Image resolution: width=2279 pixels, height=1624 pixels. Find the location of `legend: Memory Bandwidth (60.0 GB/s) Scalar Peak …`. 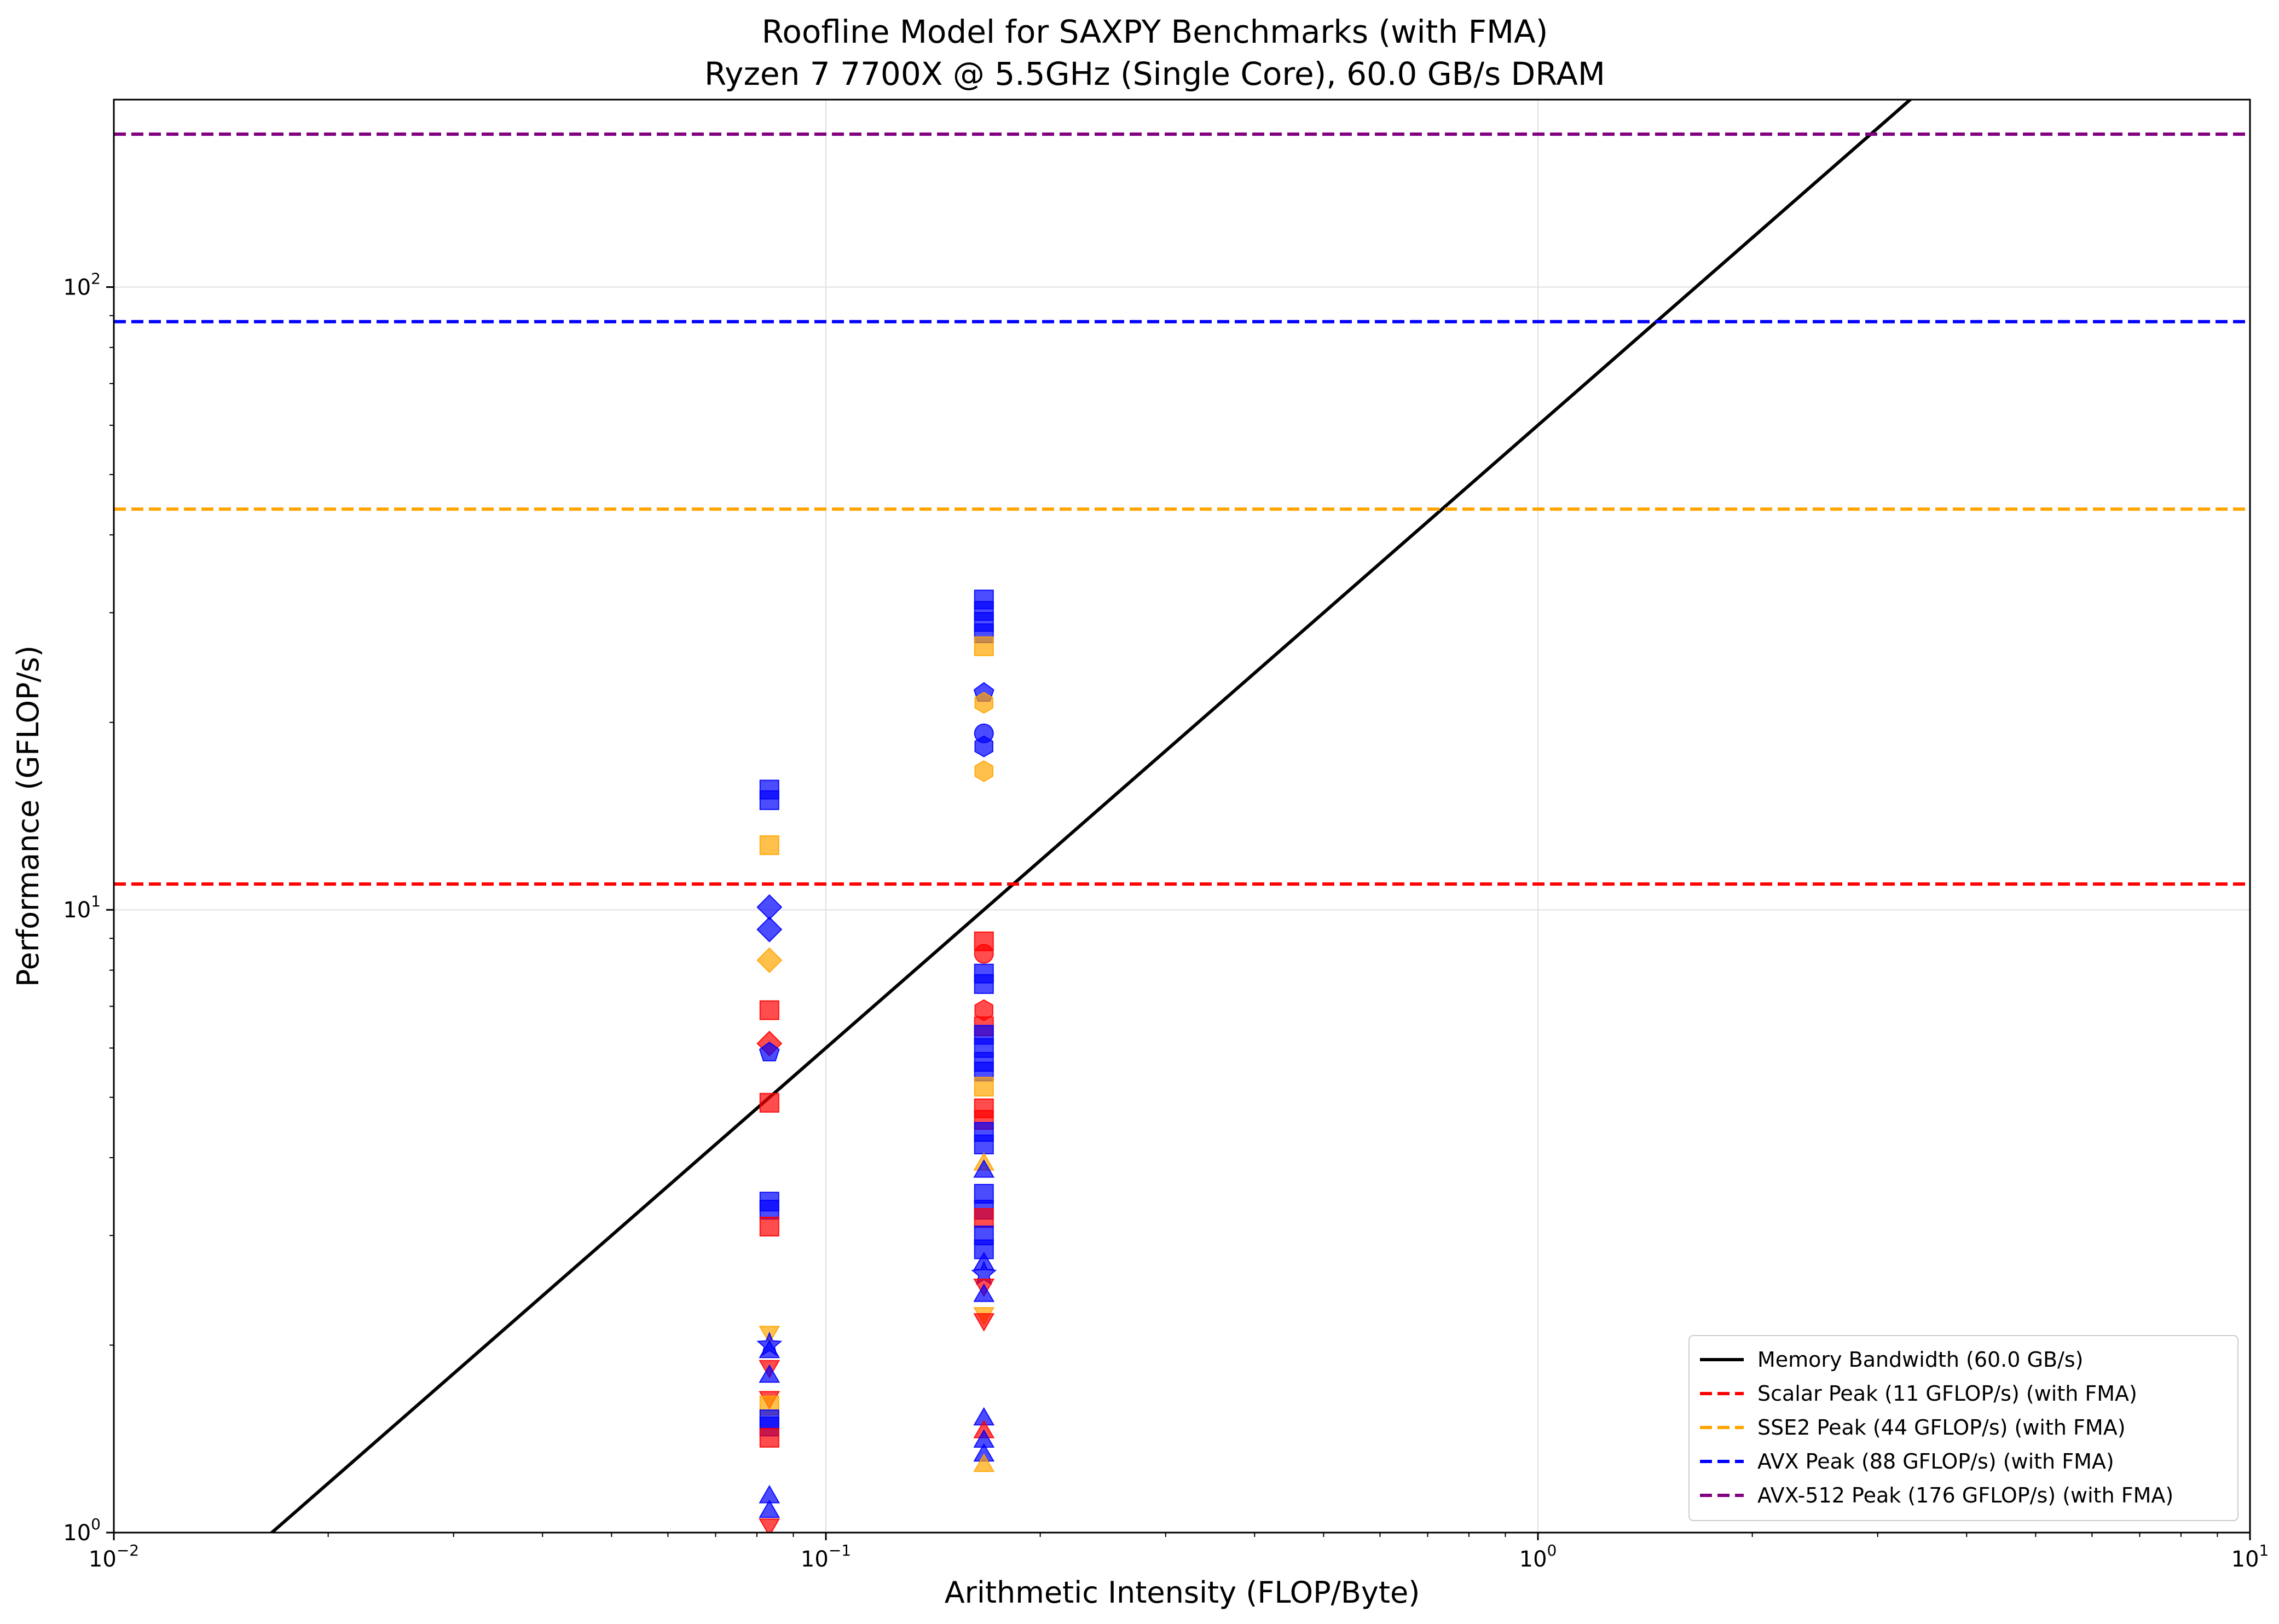

legend: Memory Bandwidth (60.0 GB/s) Scalar Peak … is located at coordinates (1963, 1428).